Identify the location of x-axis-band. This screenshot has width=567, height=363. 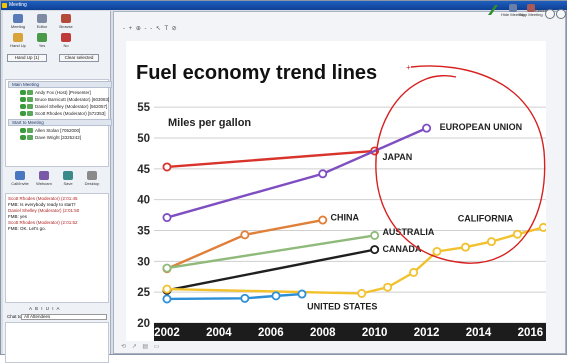
(350, 332).